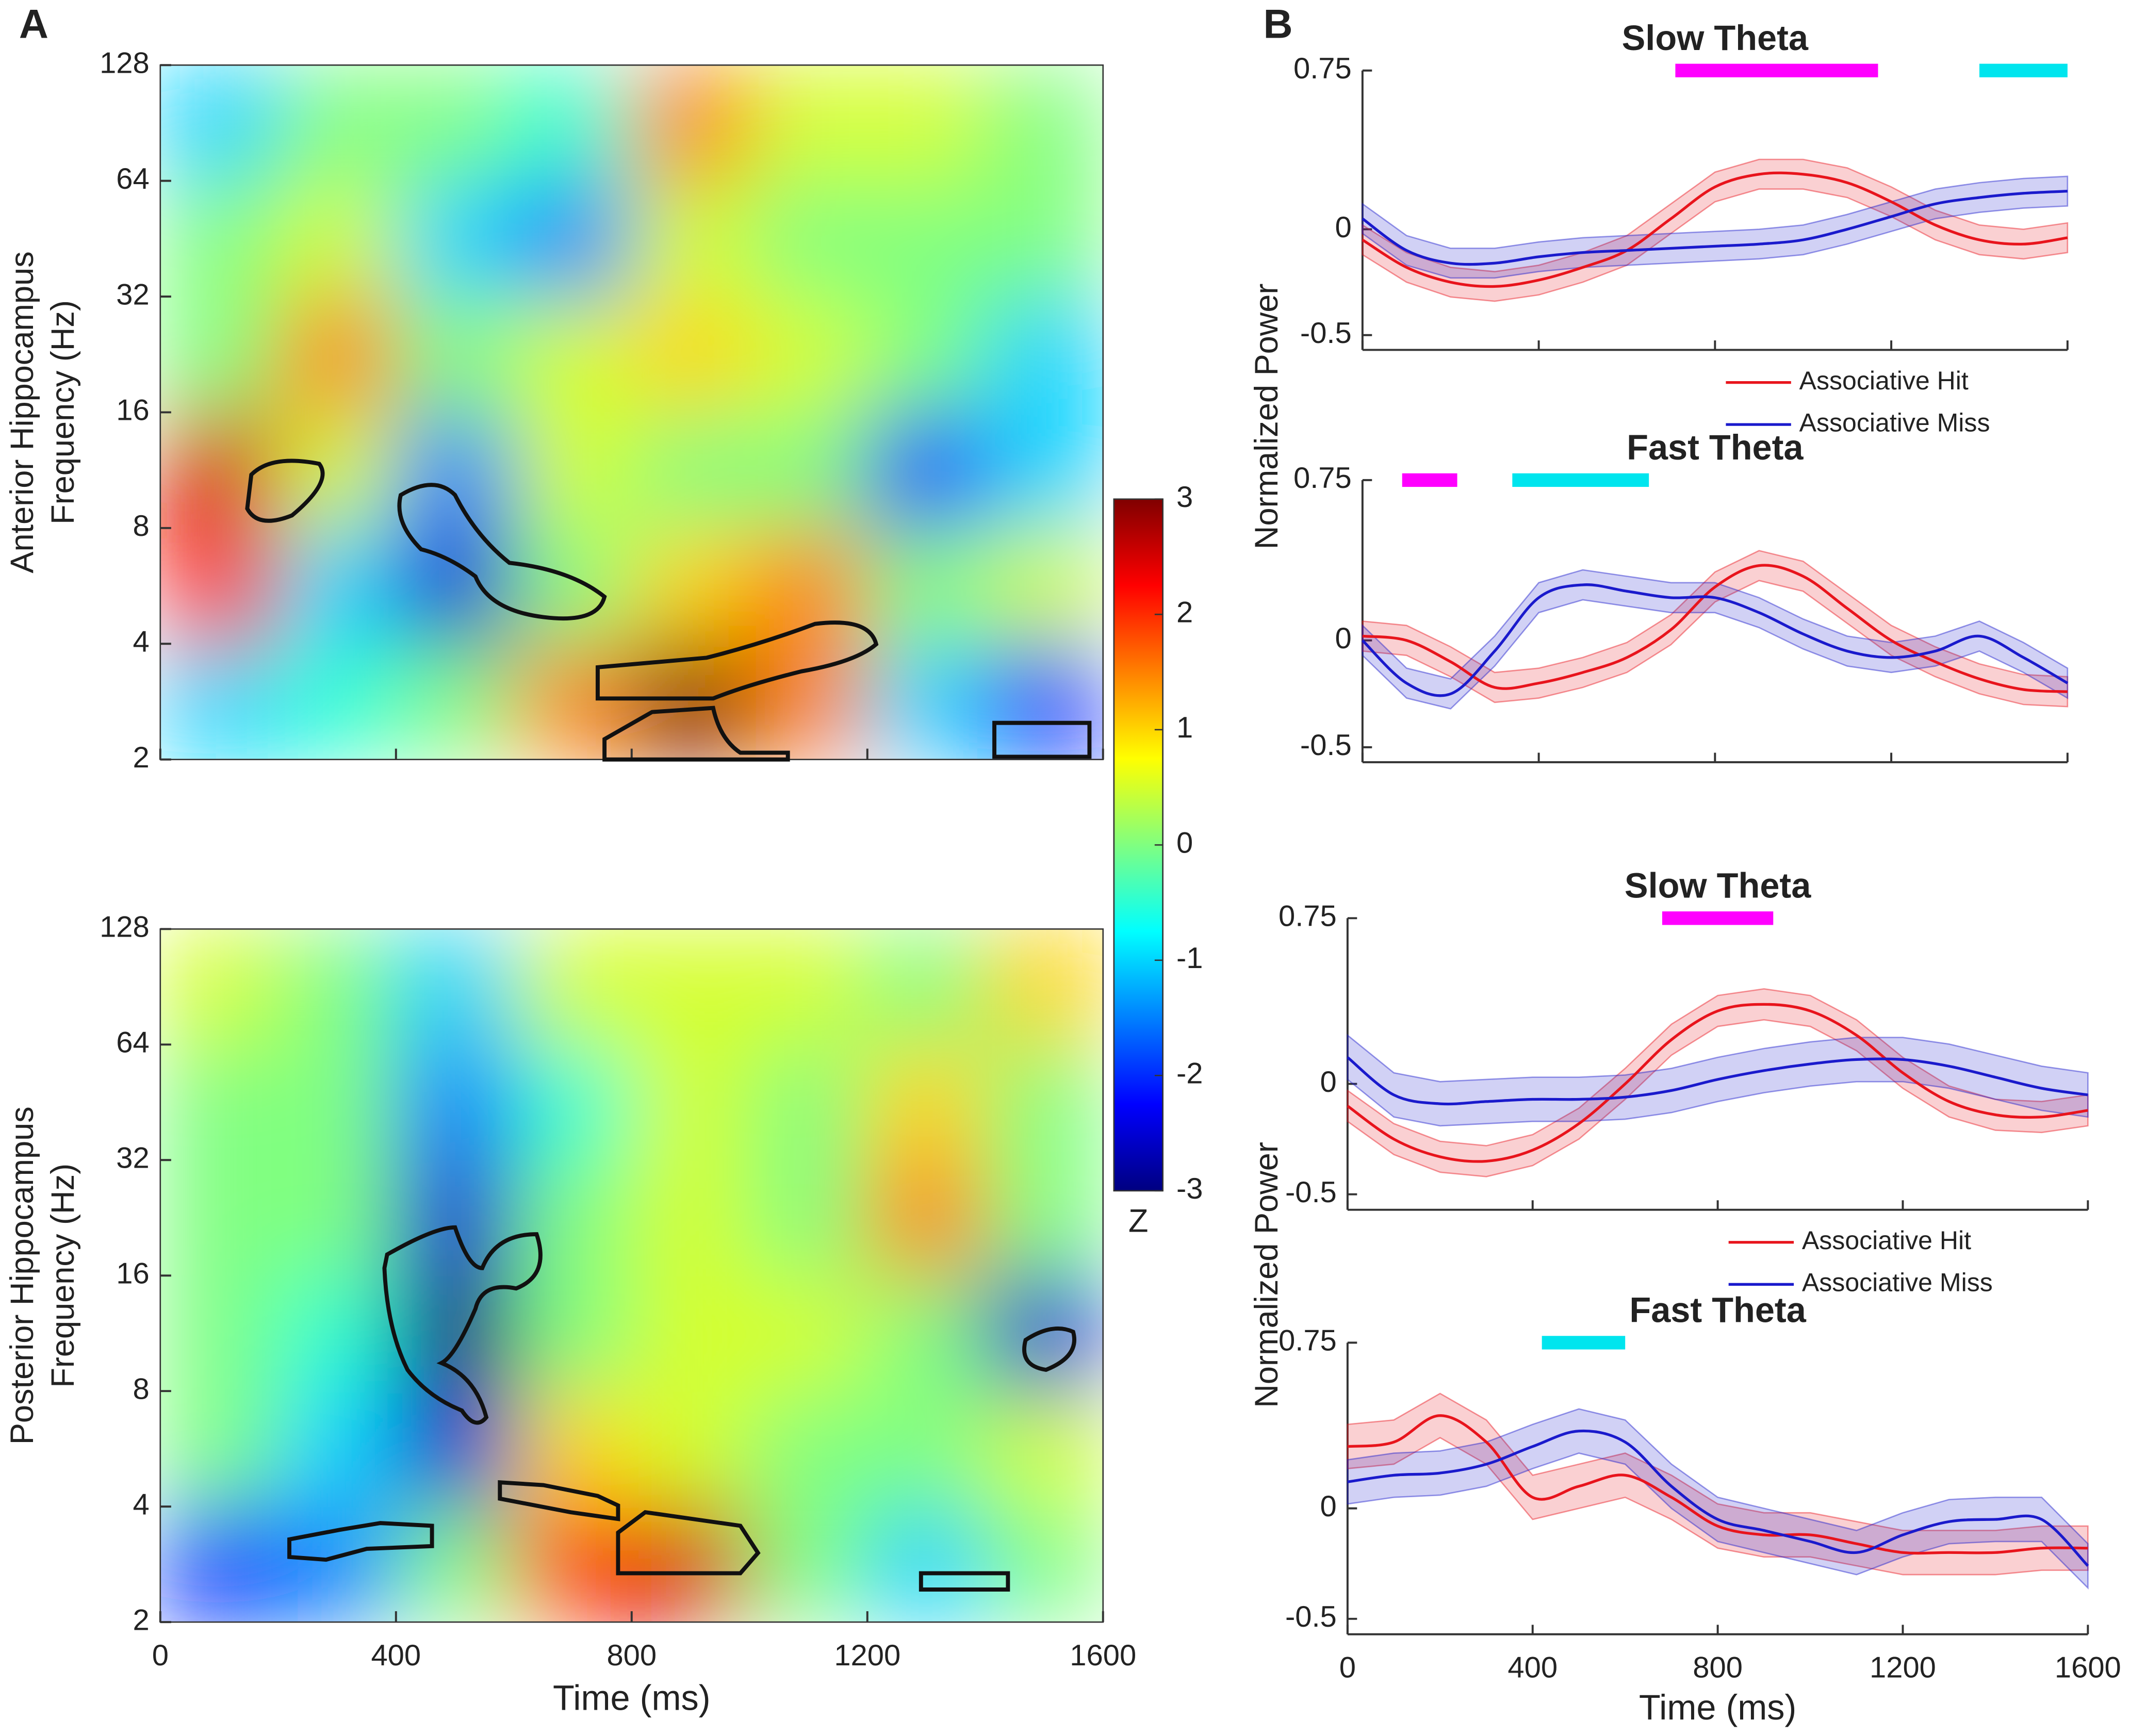 This screenshot has height=1736, width=2130. What do you see at coordinates (133, 410) in the screenshot?
I see `y-tick-label: 16` at bounding box center [133, 410].